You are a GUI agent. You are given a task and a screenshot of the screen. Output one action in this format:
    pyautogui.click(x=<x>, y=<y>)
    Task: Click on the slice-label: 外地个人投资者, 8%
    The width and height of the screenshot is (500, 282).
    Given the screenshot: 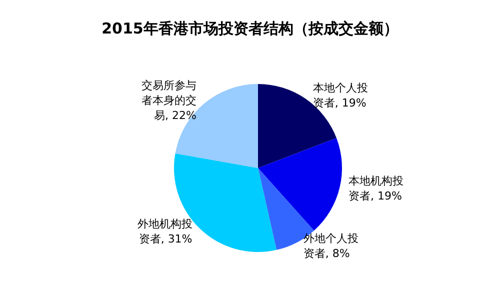 What is the action you would take?
    pyautogui.click(x=330, y=246)
    